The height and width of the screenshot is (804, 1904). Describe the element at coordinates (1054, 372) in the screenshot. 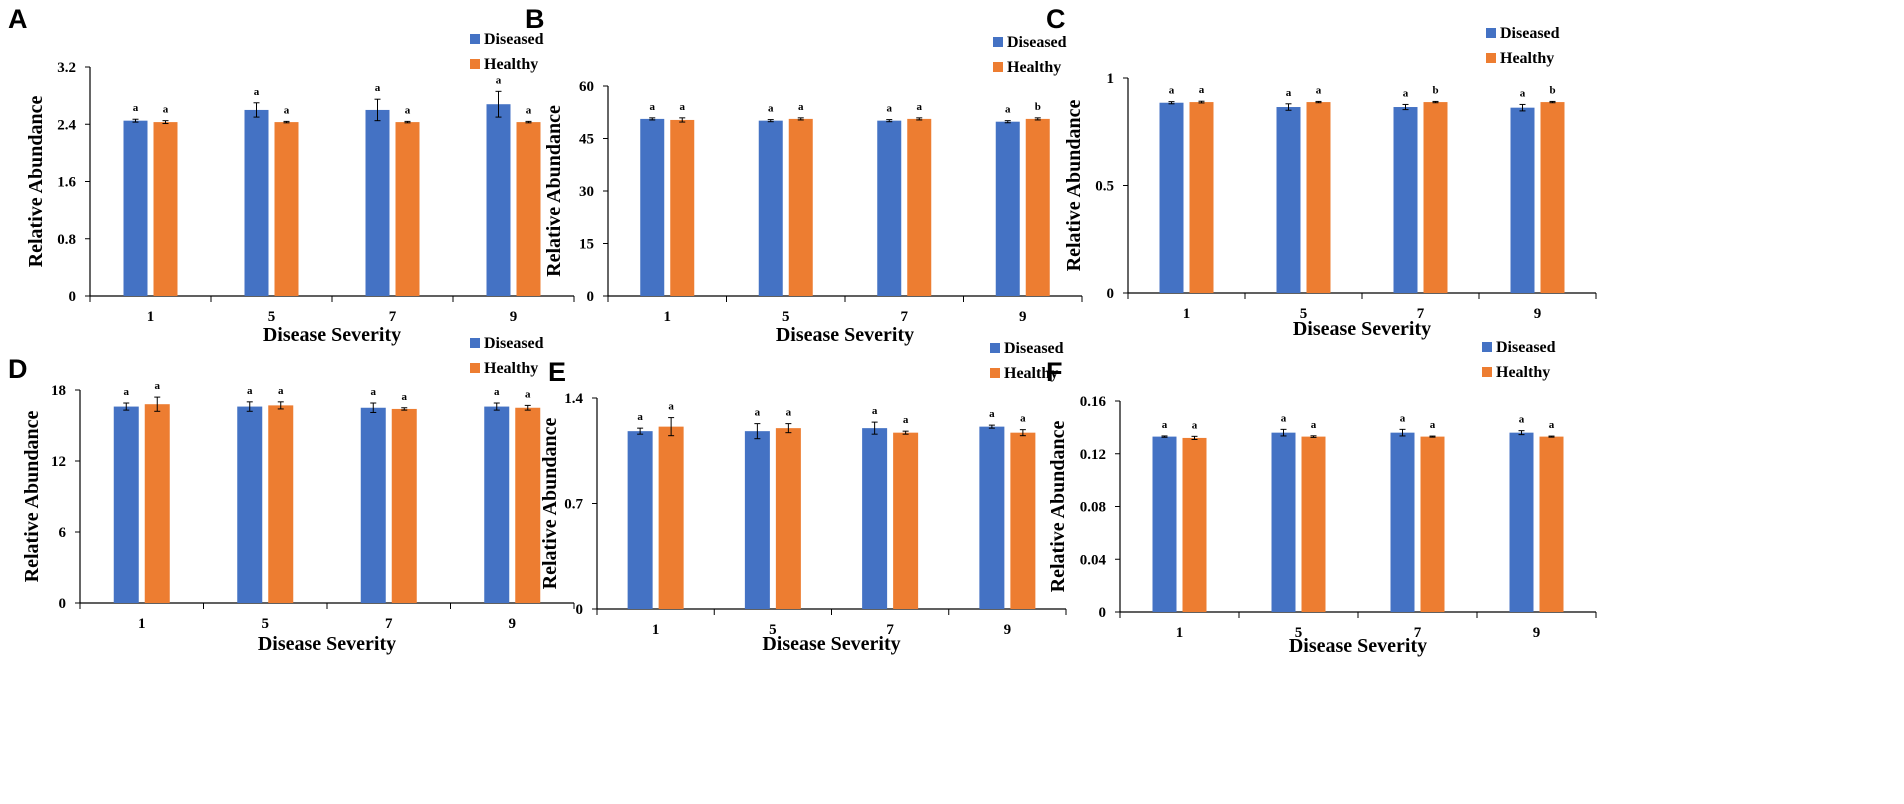

I see `panel-letter-f: F` at that location.